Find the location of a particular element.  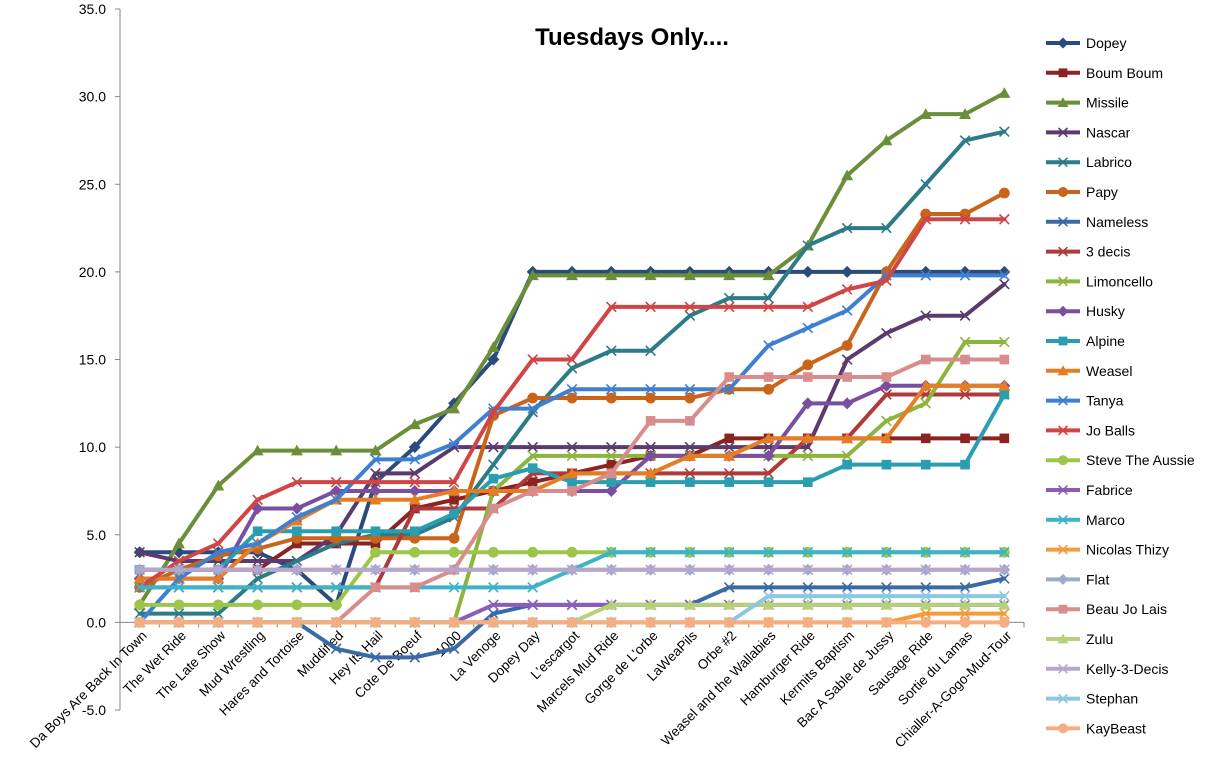

legend-item-kaybeast: KayBeast is located at coordinates (1096, 728).